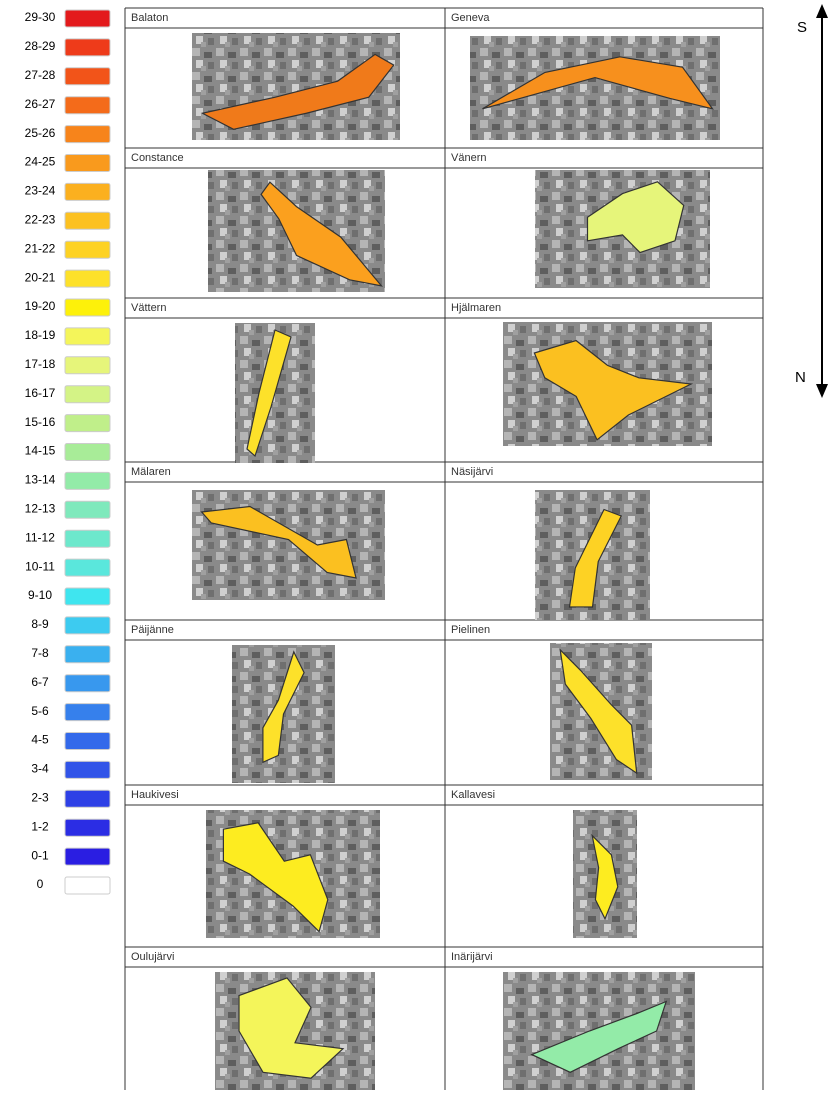  What do you see at coordinates (40, 855) in the screenshot?
I see `legend-label: 0-1` at bounding box center [40, 855].